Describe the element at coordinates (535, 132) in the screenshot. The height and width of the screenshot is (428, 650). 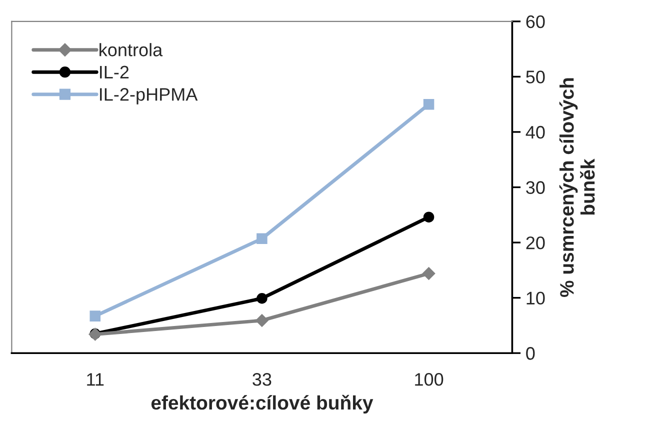
I see `y-tick-label: 40` at that location.